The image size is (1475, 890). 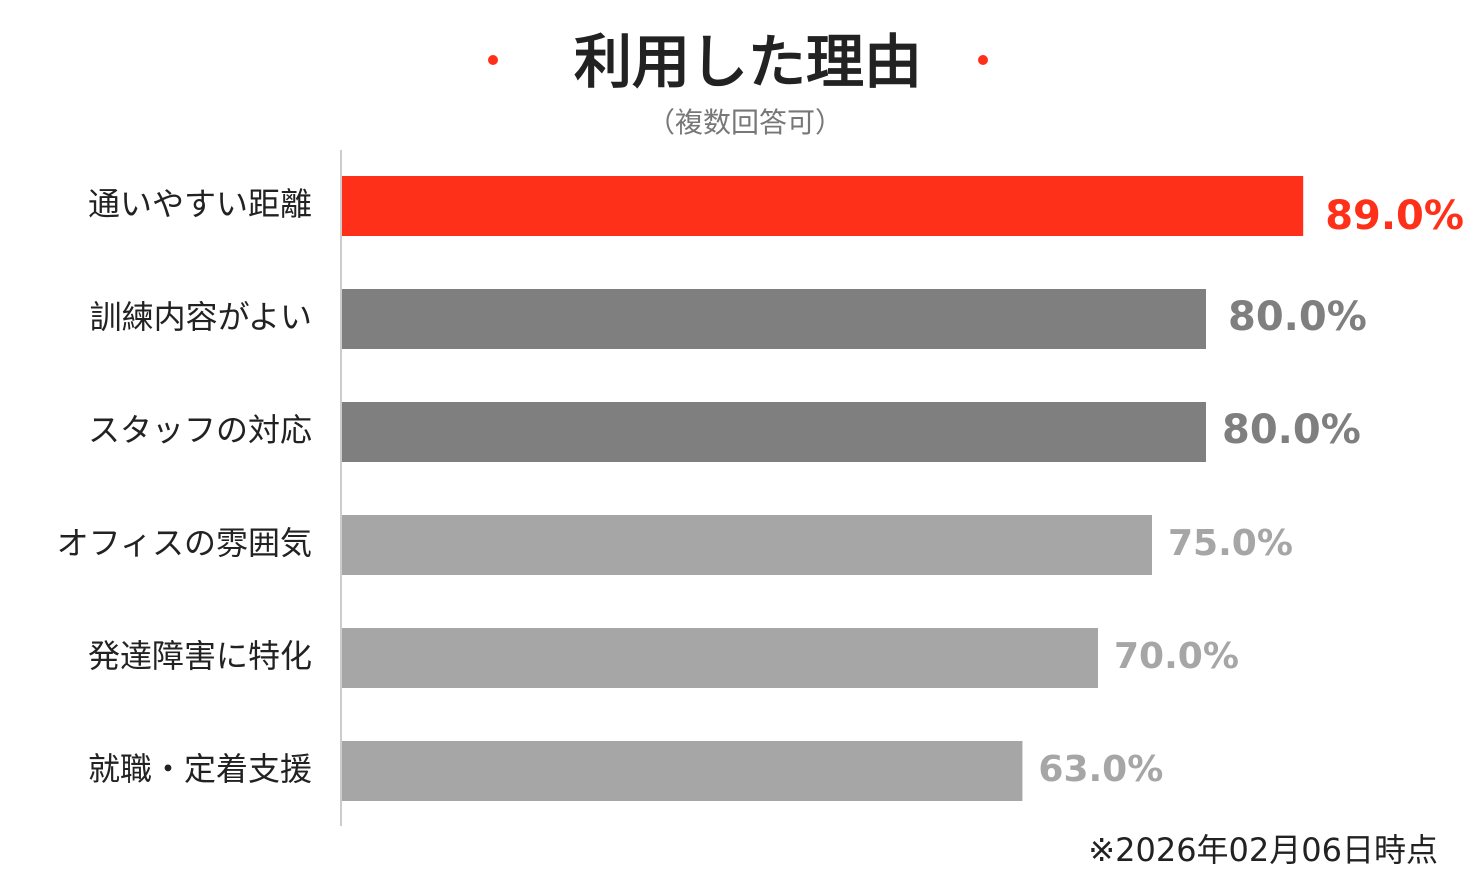 What do you see at coordinates (184, 543) in the screenshot?
I see `category-label: オフィスの雰囲気` at bounding box center [184, 543].